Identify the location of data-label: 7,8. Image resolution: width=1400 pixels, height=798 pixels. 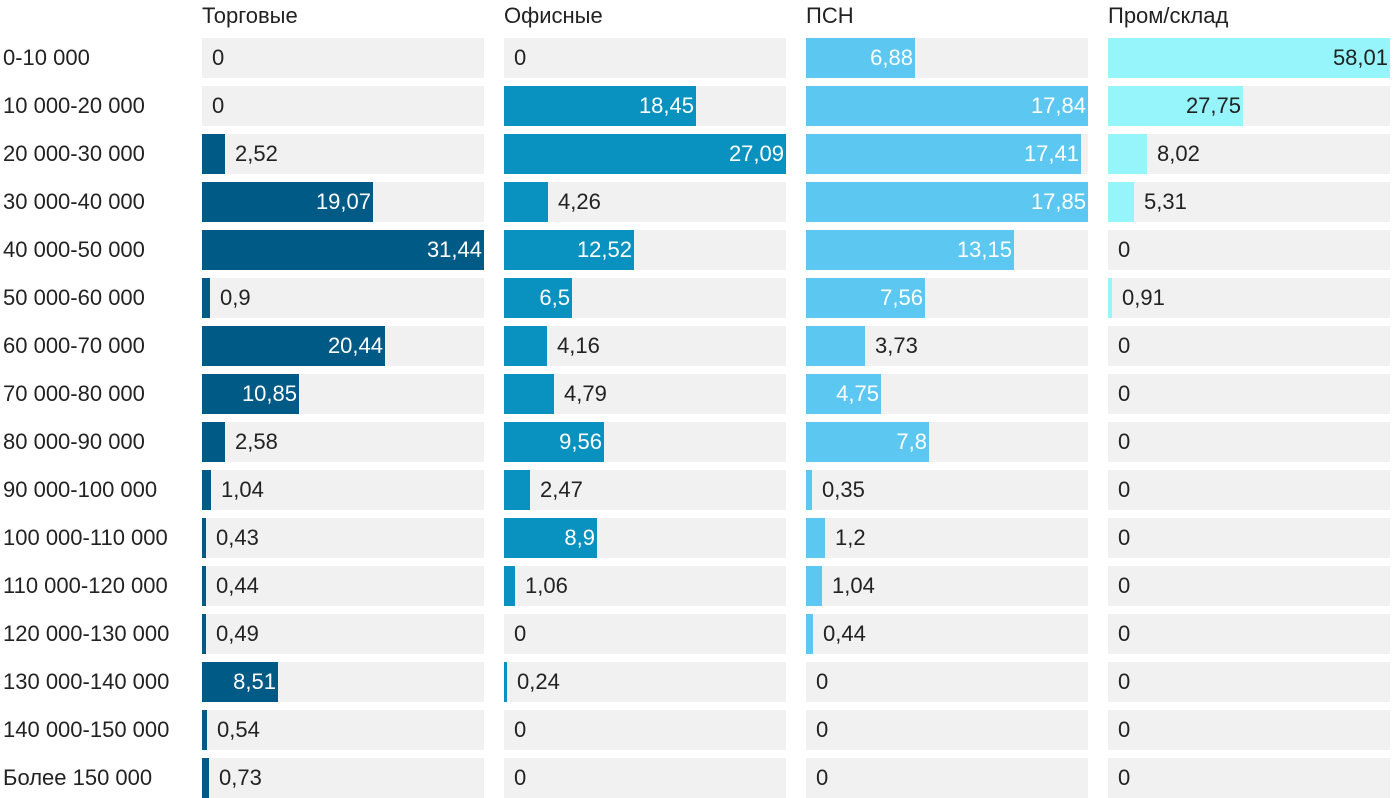
(911, 441).